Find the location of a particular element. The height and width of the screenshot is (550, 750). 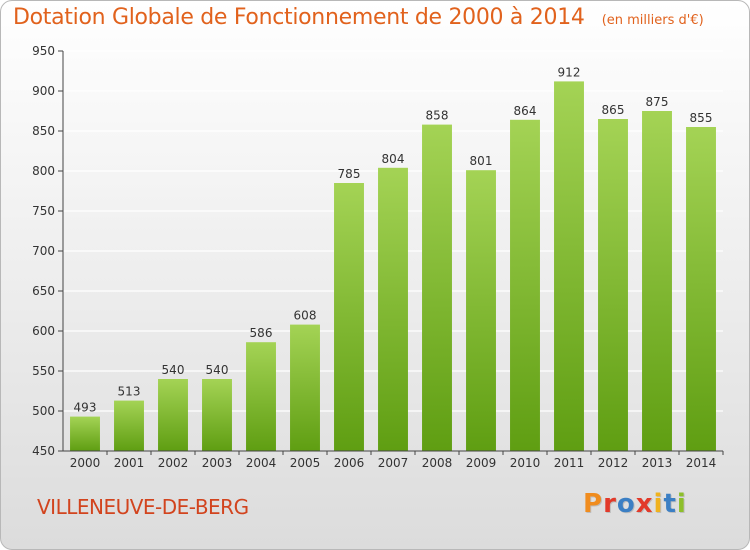

x-tick-label: 2011 is located at coordinates (569, 463).